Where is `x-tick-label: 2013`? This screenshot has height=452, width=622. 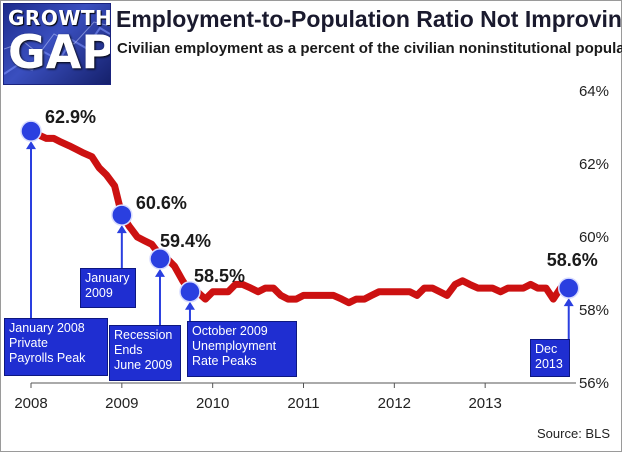
x-tick-label: 2013 is located at coordinates (484, 403).